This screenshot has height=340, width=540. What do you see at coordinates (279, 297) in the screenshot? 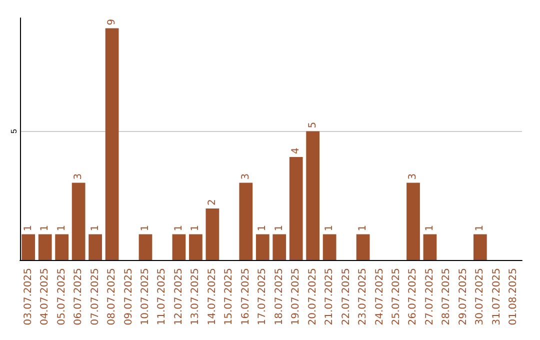
I see `x-tick-label: 18.07.2025` at bounding box center [279, 297].